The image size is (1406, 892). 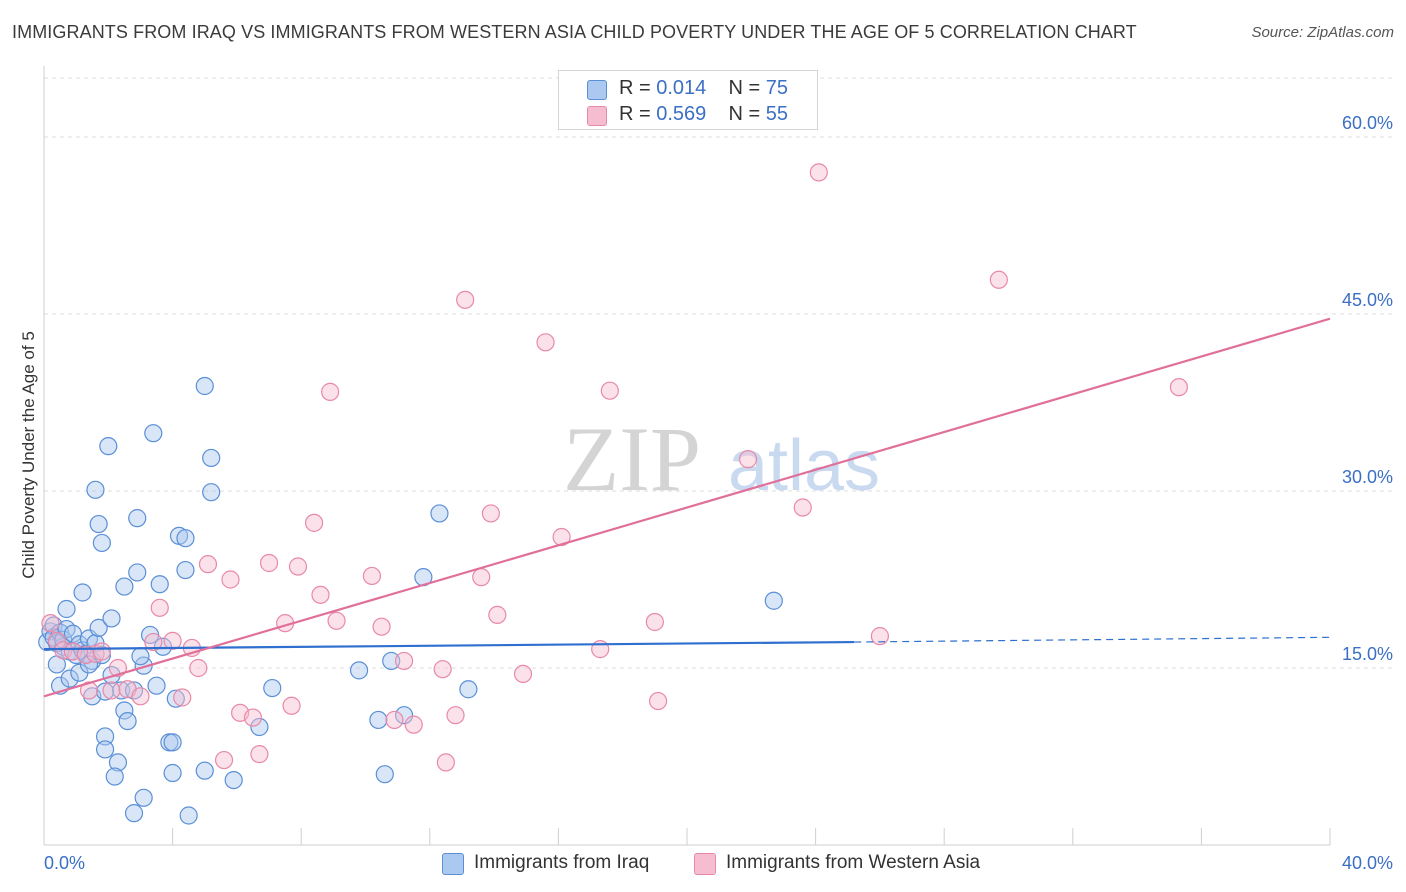 What do you see at coordinates (1092, 639) in the screenshot?
I see `trend-line-iraq-dashed` at bounding box center [1092, 639].